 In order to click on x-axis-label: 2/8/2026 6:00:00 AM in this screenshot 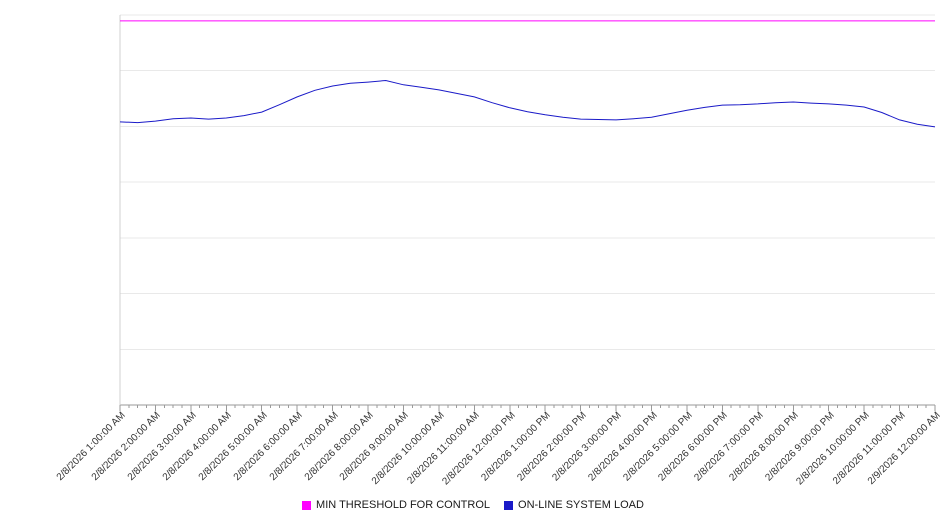, I will do `click(268, 447)`.